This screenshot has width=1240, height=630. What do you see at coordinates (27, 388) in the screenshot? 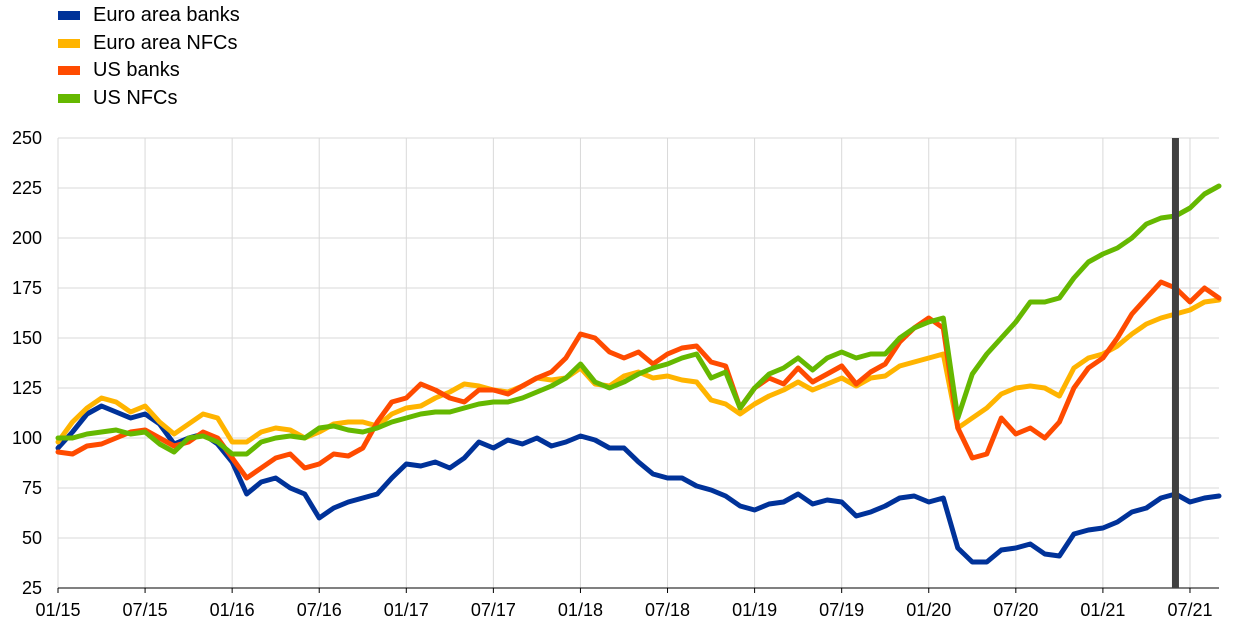
I see `y-tick-label: 125` at bounding box center [27, 388].